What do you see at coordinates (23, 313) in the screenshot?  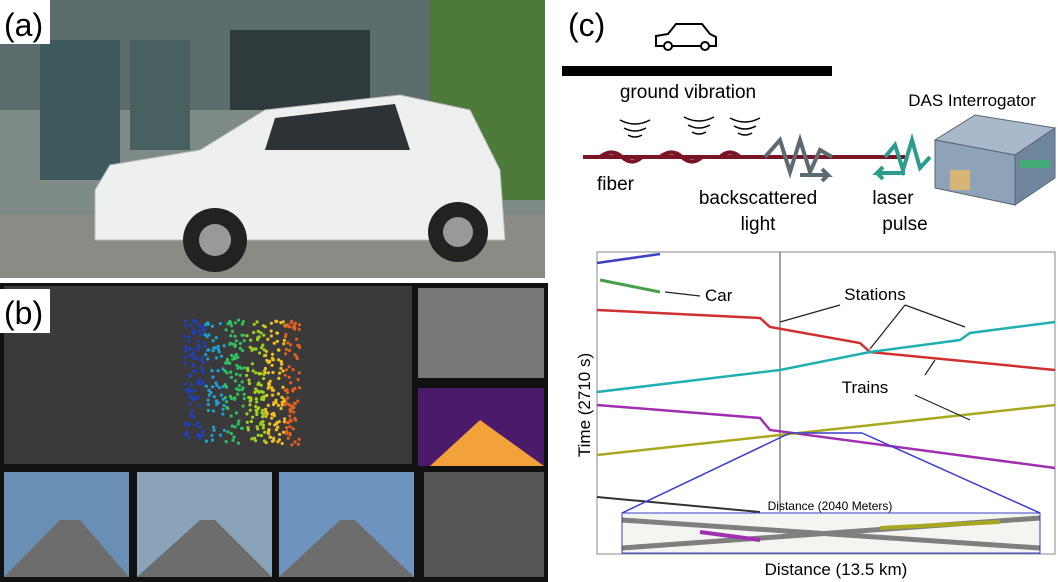 I see `panel-label: (b)` at bounding box center [23, 313].